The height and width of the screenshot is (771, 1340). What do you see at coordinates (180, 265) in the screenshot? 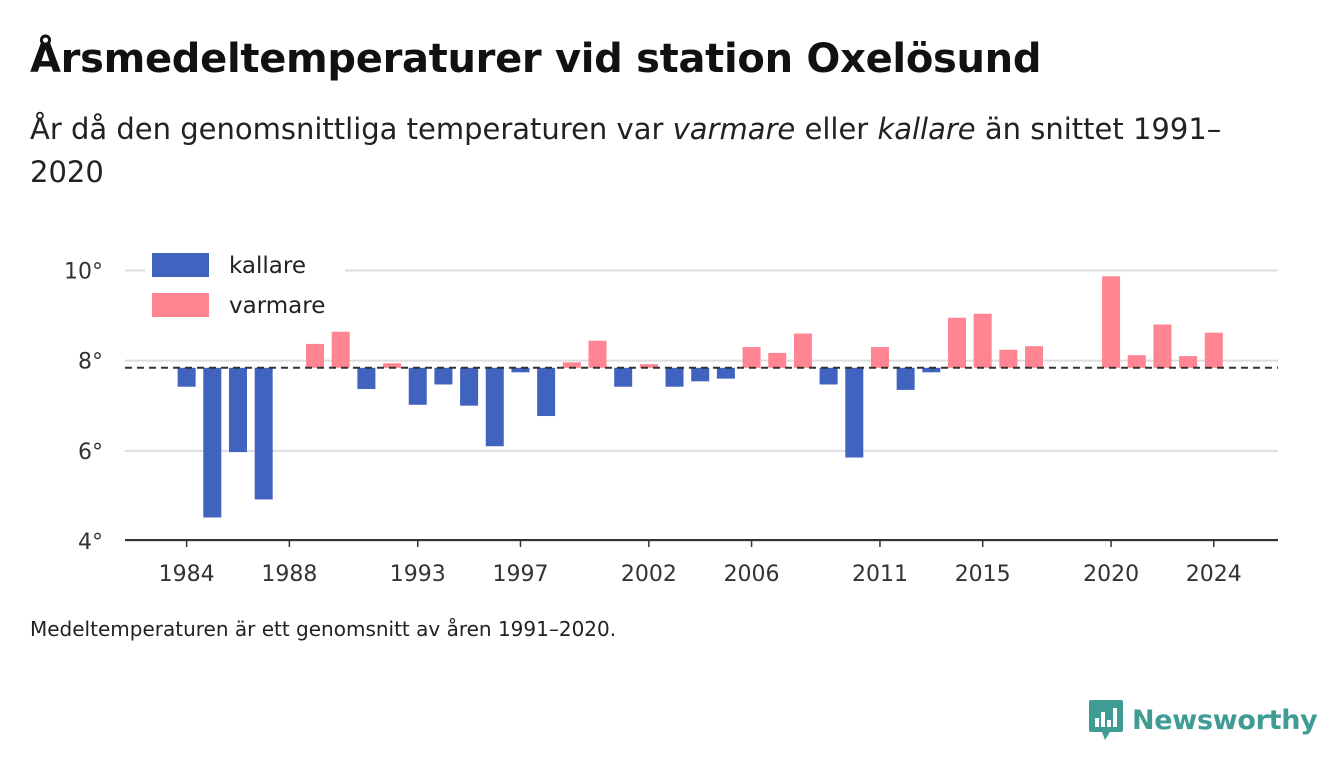
I see `legend-swatch-kallare` at bounding box center [180, 265].